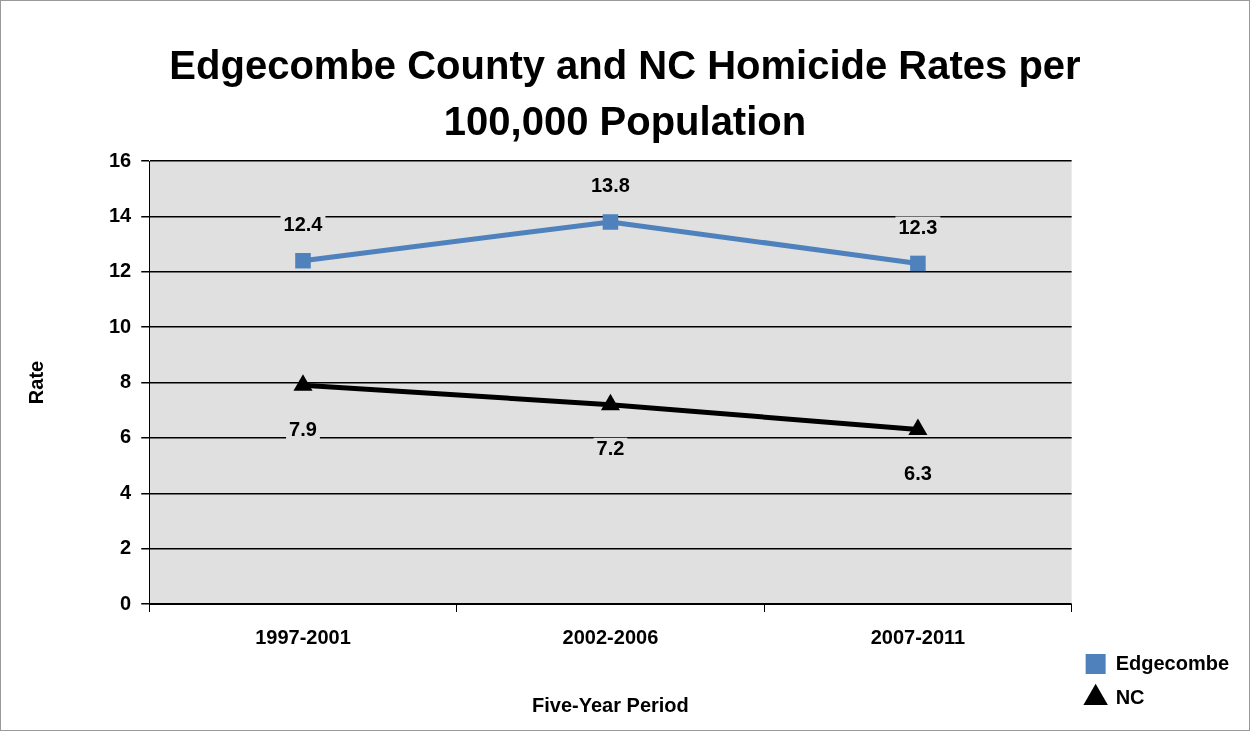 The width and height of the screenshot is (1250, 731). Describe the element at coordinates (126, 602) in the screenshot. I see `y-tick-label: 0` at that location.